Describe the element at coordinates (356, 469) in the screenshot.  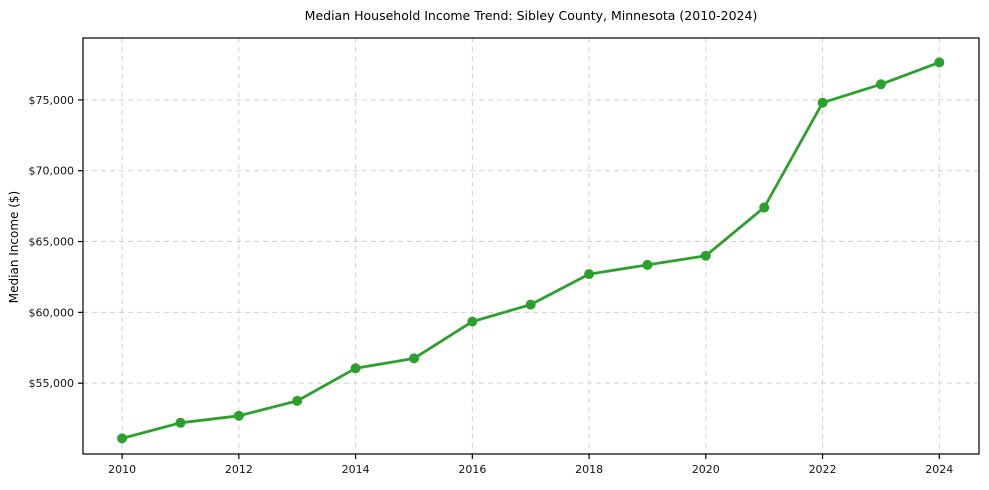
I see `x-tick-label: 2014` at that location.